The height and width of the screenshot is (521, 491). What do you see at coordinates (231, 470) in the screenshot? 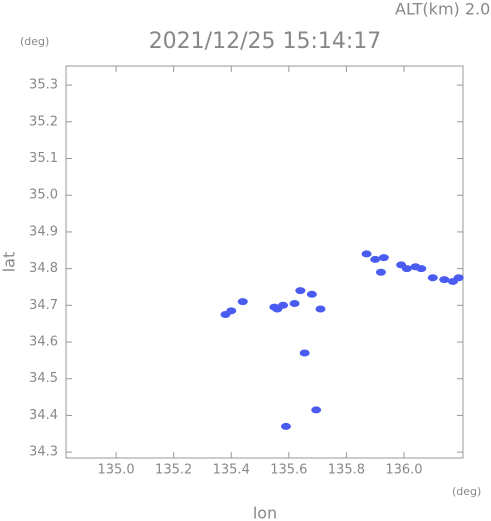
I see `x-tick-label: 135.4` at bounding box center [231, 470].